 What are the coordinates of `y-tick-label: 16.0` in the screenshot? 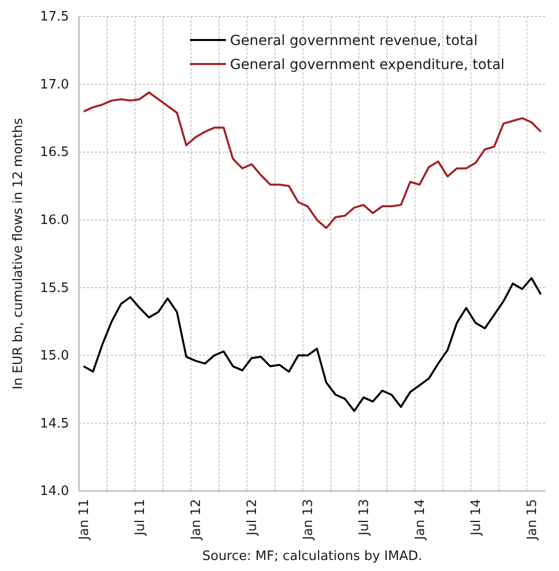 It's located at (54, 220).